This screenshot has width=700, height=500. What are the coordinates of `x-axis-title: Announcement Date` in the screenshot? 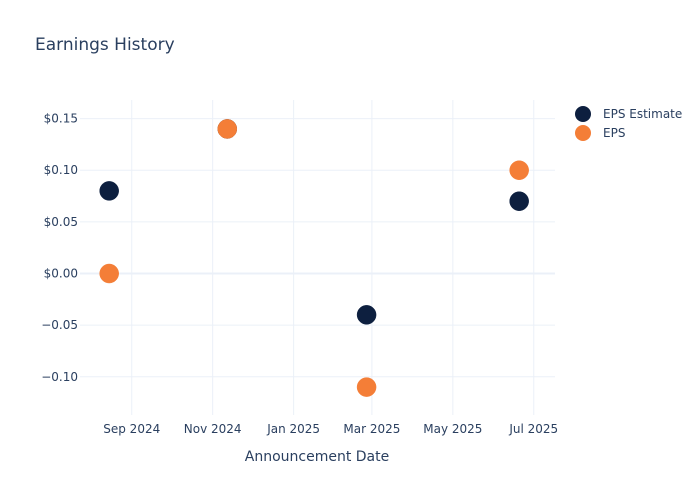 It's located at (317, 457).